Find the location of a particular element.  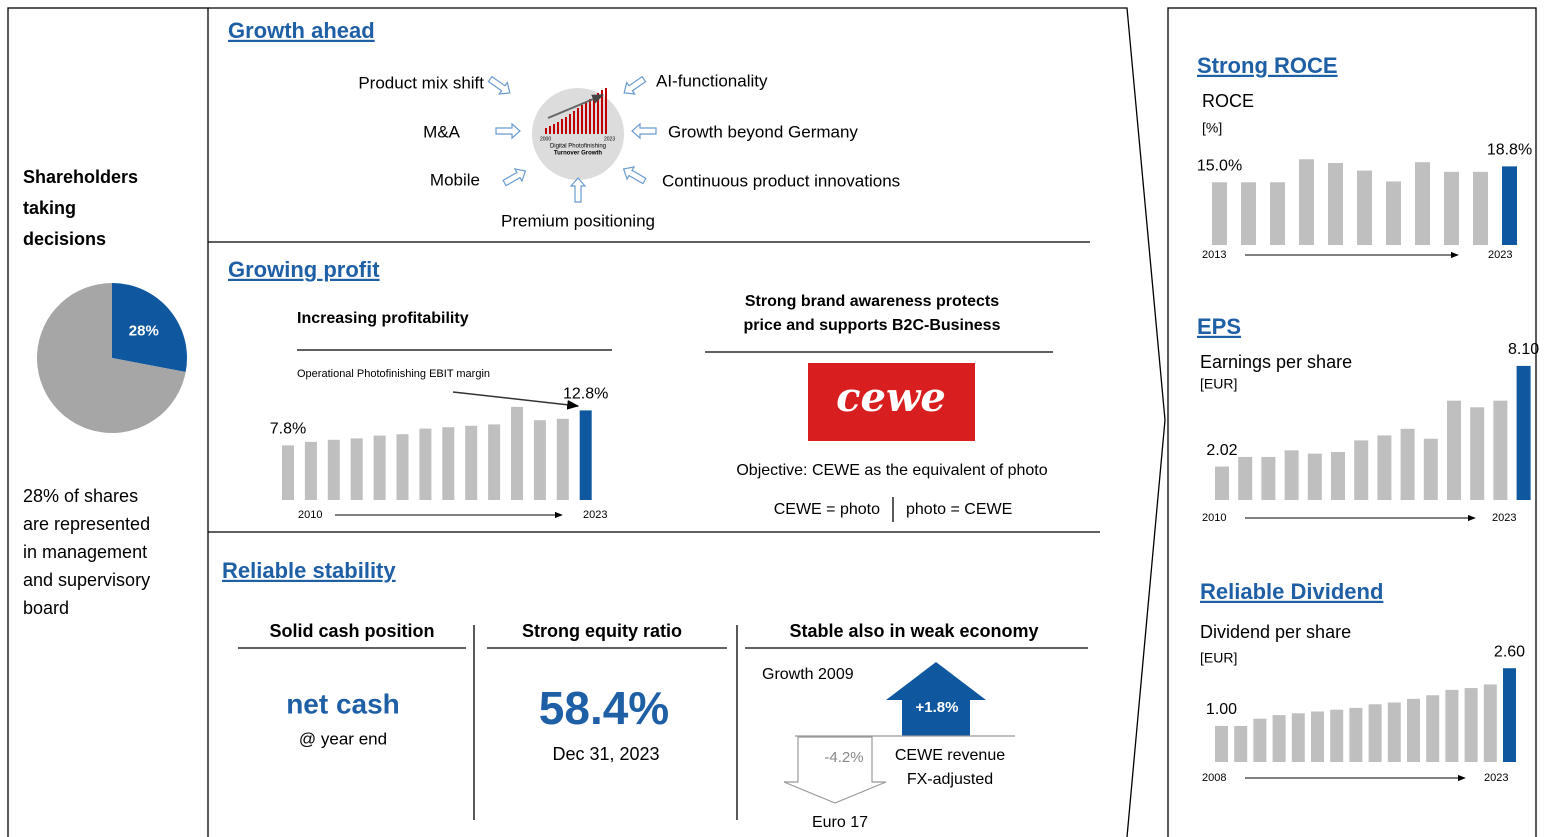

equation: photo = CEWE is located at coordinates (959, 509).